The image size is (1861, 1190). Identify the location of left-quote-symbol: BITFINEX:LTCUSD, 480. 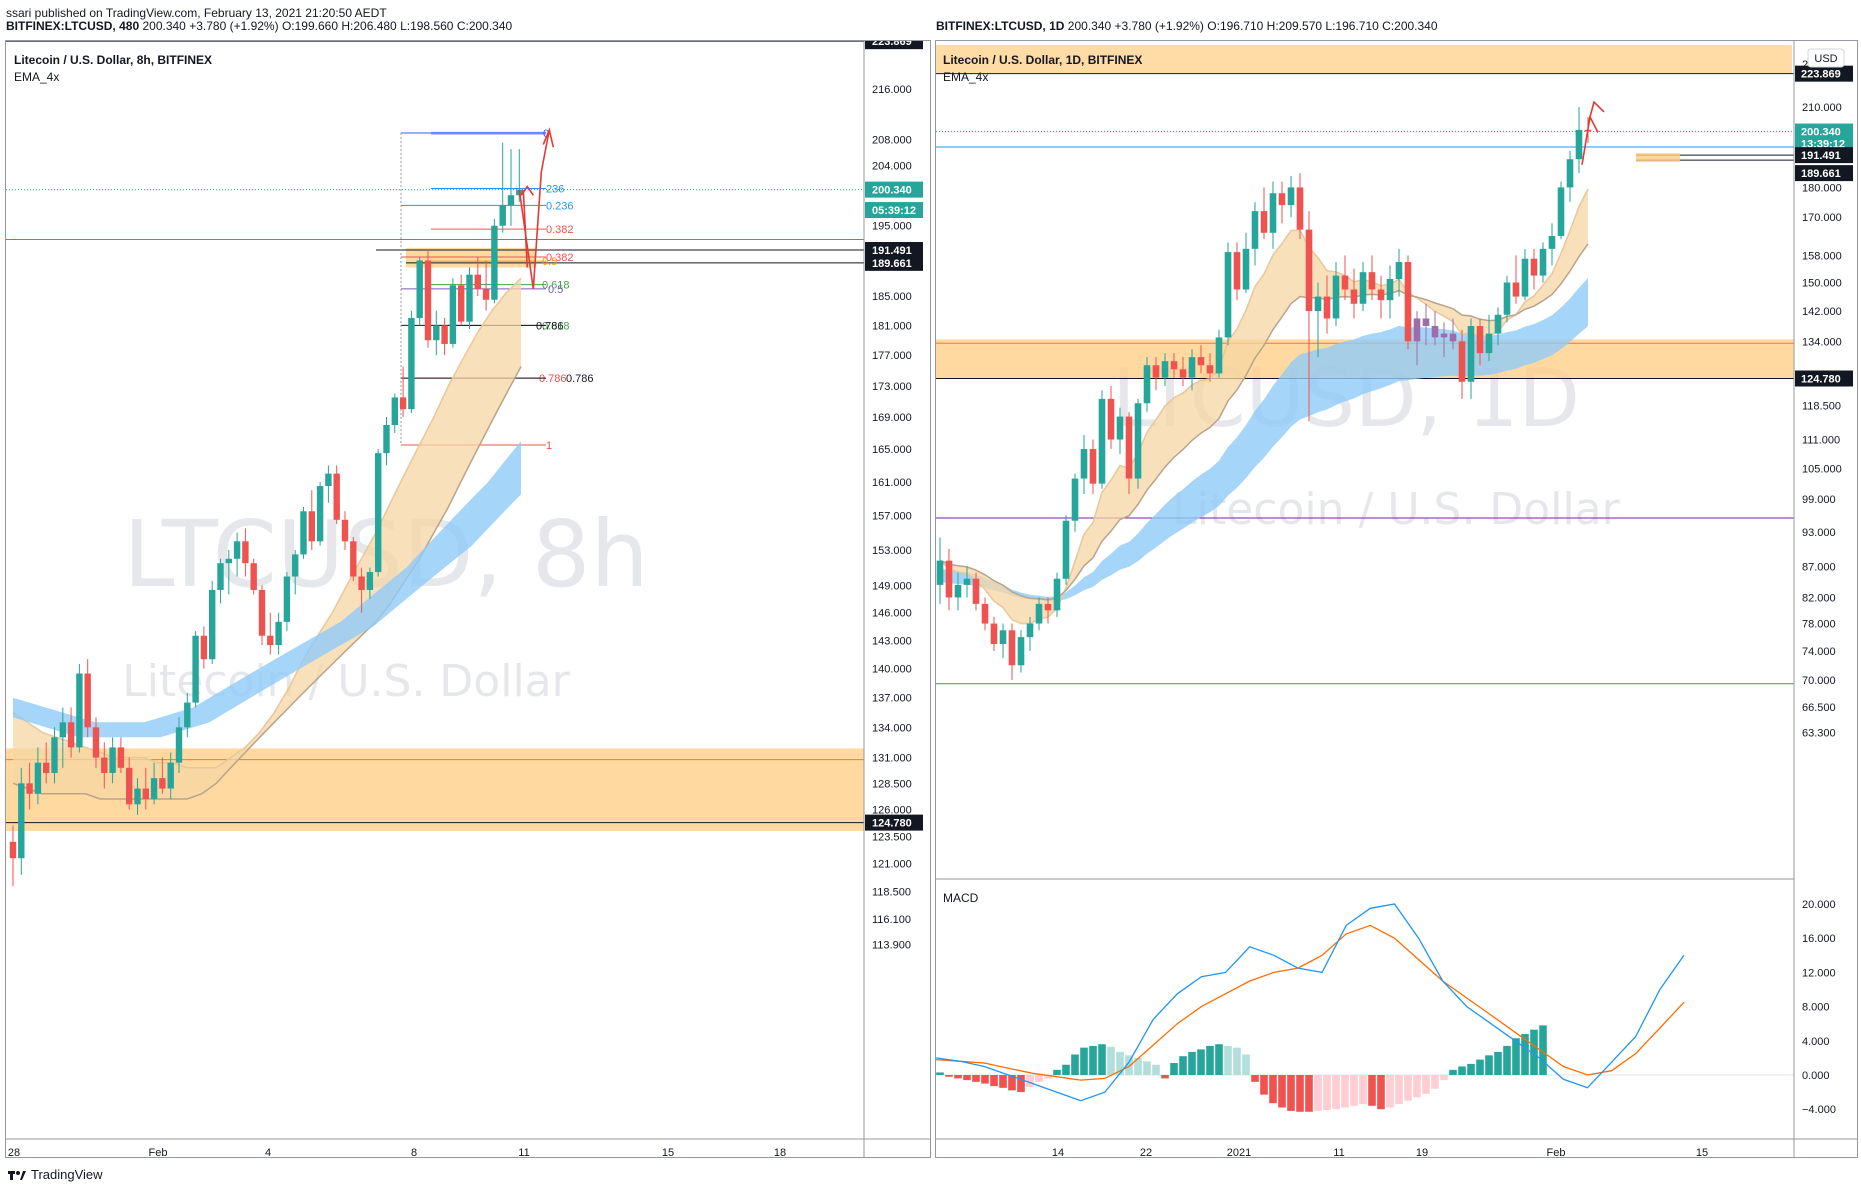
(73, 26).